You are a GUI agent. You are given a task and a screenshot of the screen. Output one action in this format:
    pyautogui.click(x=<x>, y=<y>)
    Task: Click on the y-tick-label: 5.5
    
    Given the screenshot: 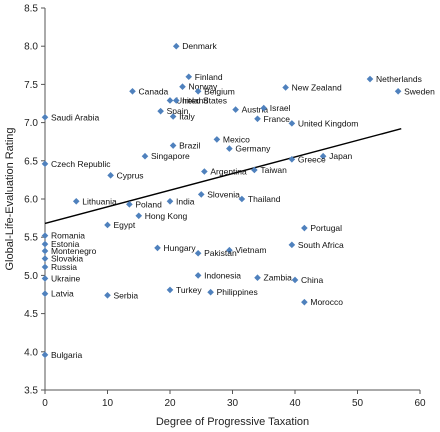 What is the action you would take?
    pyautogui.click(x=31, y=238)
    